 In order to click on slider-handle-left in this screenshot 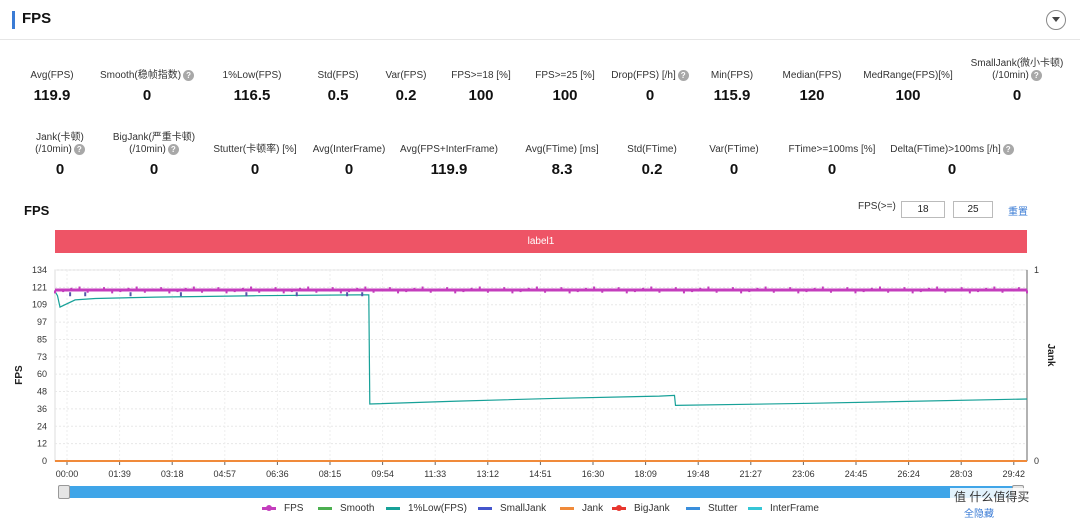, I will do `click(64, 492)`.